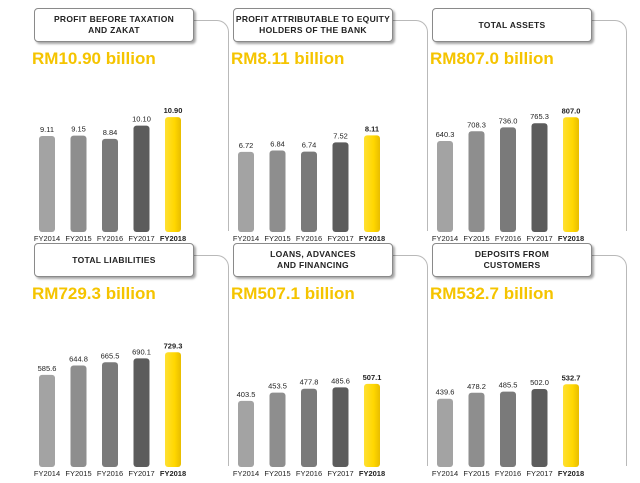 The image size is (640, 483). I want to click on chart-title: DEPOSITS FROM CUSTOMERS, so click(512, 260).